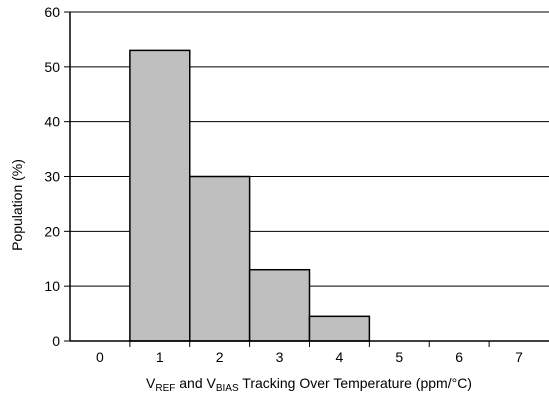 This screenshot has width=549, height=400. What do you see at coordinates (56, 341) in the screenshot?
I see `y-tick-label: 0` at bounding box center [56, 341].